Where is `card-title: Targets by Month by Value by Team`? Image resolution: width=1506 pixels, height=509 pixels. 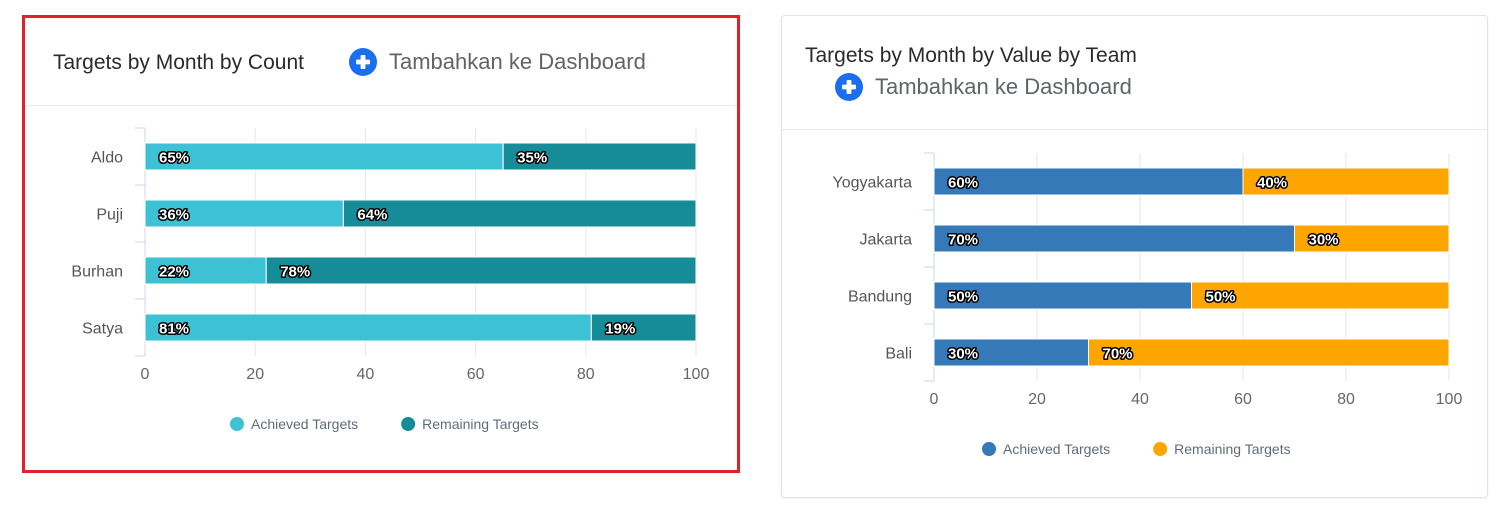 card-title: Targets by Month by Value by Team is located at coordinates (971, 55).